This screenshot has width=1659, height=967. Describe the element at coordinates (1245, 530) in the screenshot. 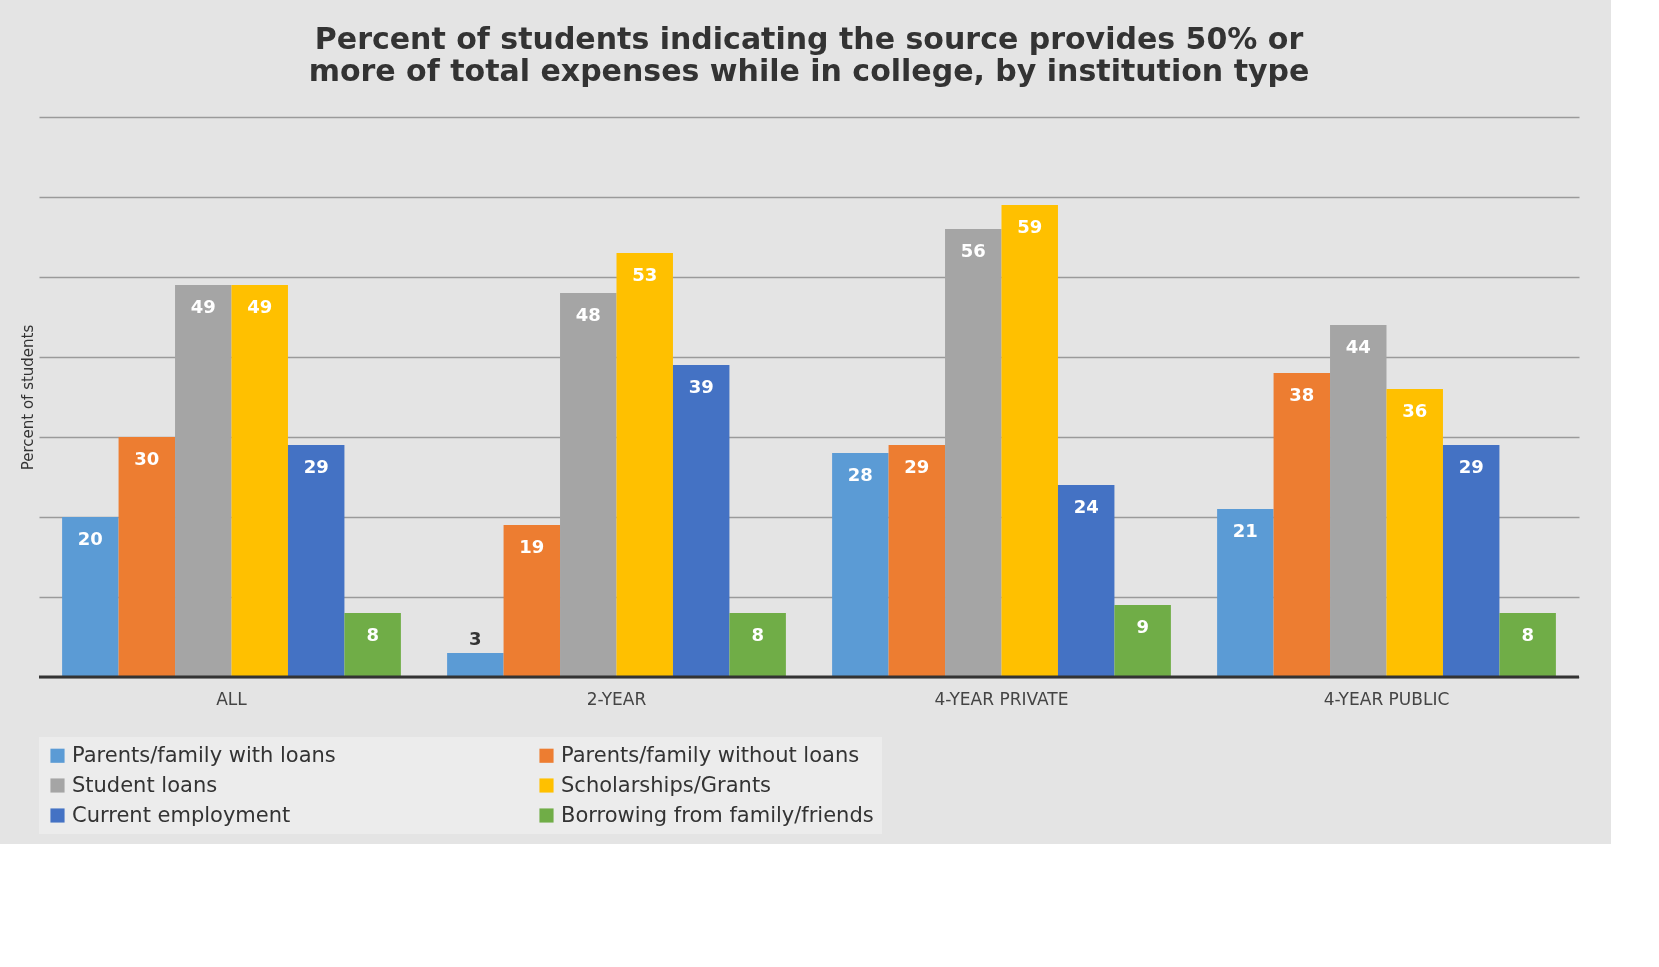

I see `data-label: 21` at that location.